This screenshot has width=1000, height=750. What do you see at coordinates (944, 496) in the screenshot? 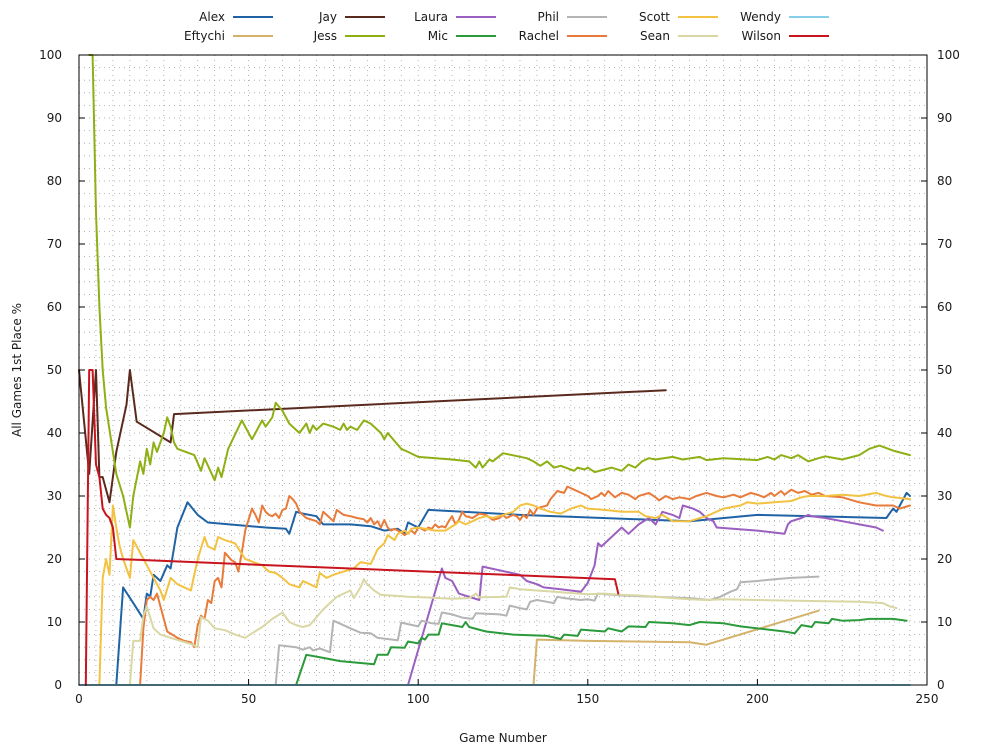
I see `y-tick-label-right: 30` at bounding box center [944, 496].